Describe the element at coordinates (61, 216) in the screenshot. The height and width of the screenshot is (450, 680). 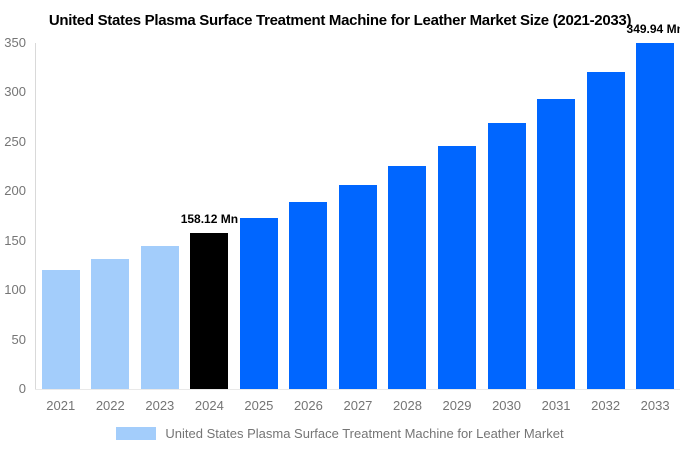
I see `bar-slot-2021` at that location.